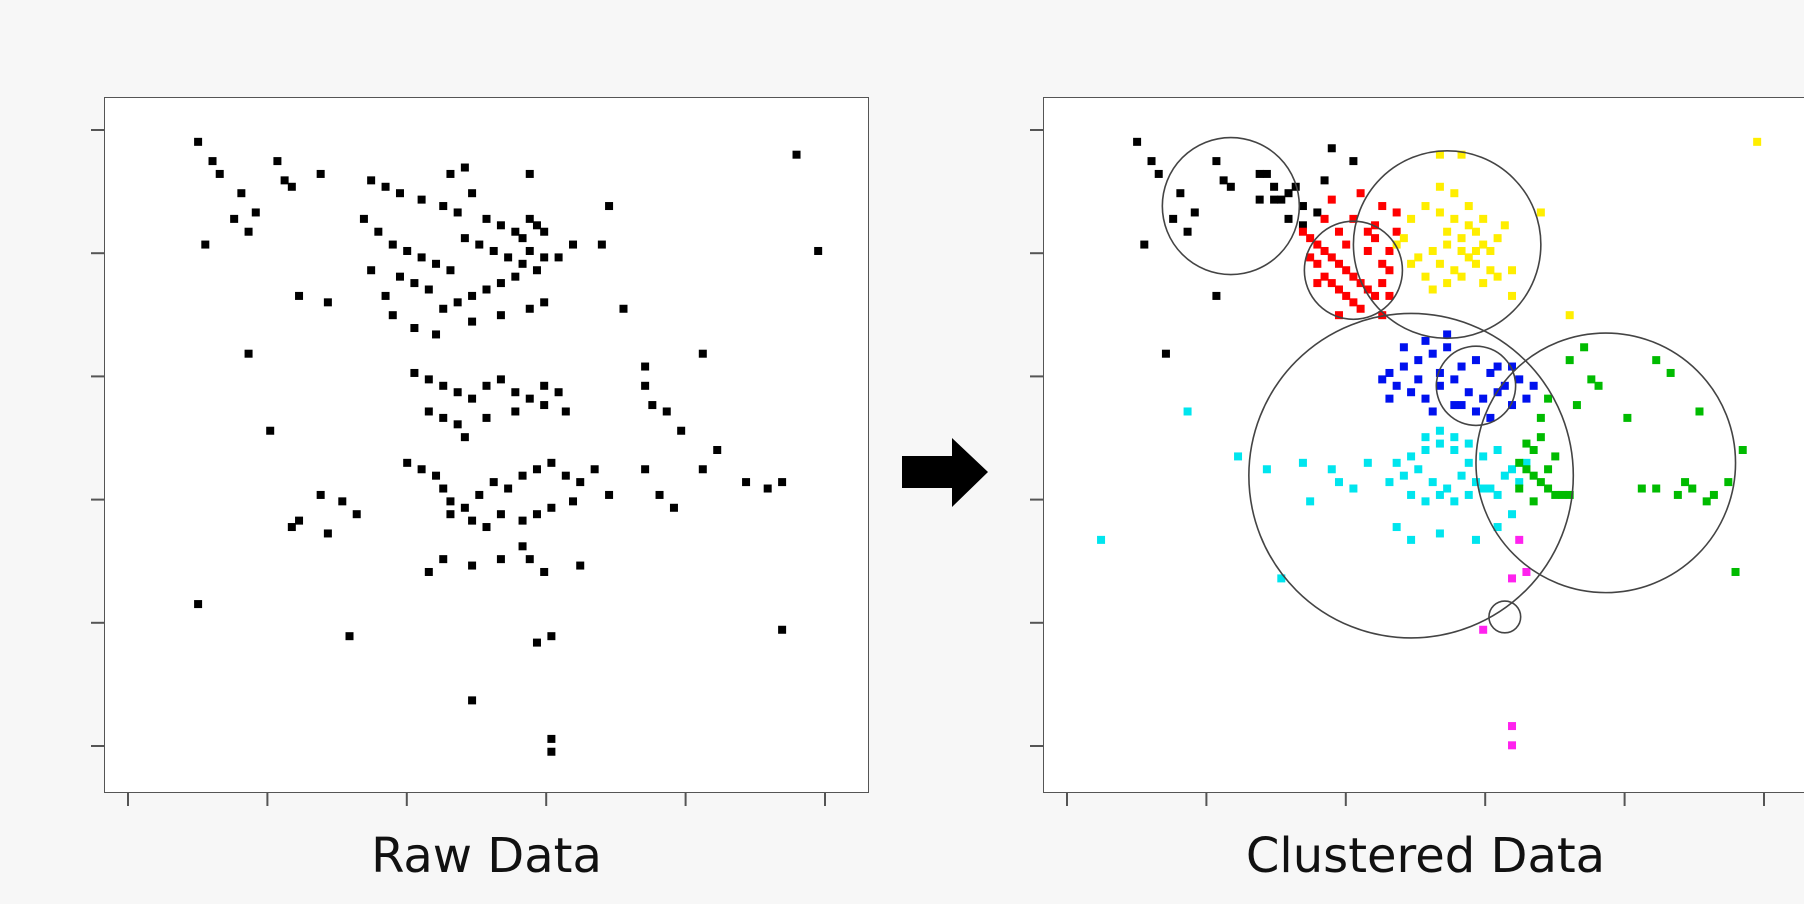  I want to click on right-arrow-icon, so click(945, 472).